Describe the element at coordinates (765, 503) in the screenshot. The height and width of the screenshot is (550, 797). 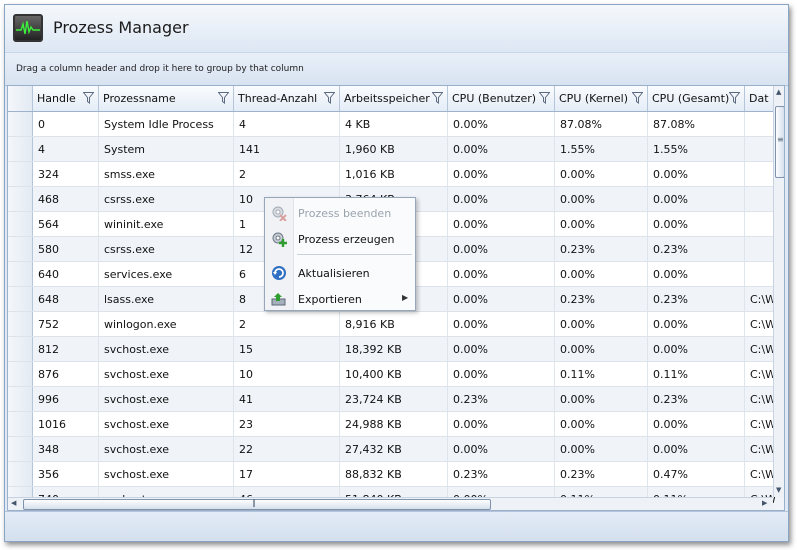
I see `scroll-right-icon: ▶` at that location.